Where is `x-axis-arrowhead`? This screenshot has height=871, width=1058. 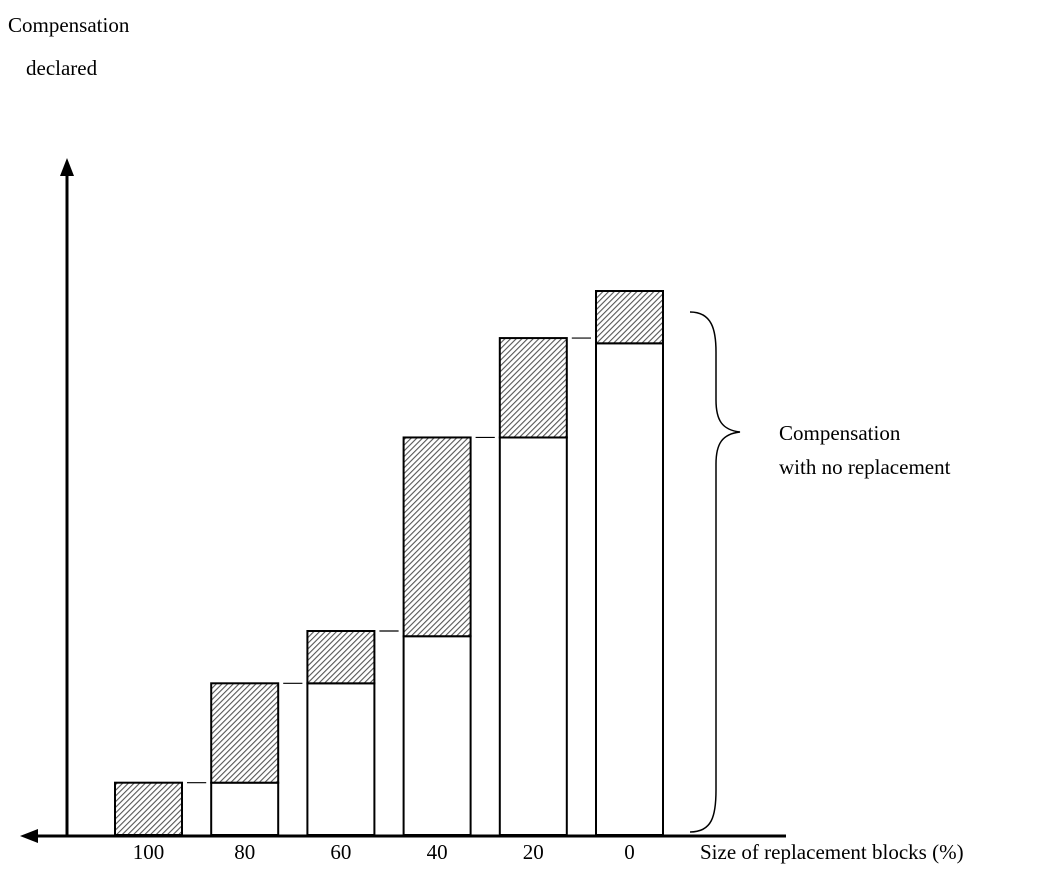 x-axis-arrowhead is located at coordinates (29, 836).